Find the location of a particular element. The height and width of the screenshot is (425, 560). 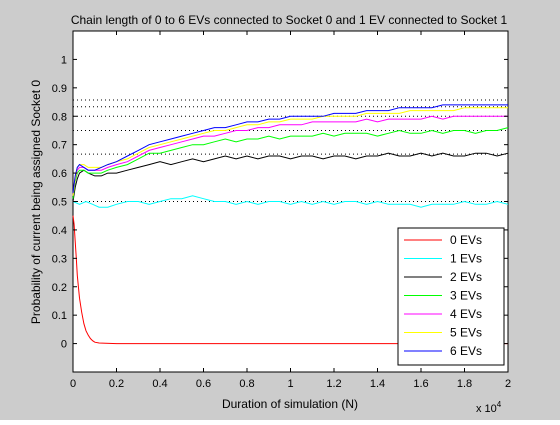

legend-label-1: 1 EVs is located at coordinates (466, 259).